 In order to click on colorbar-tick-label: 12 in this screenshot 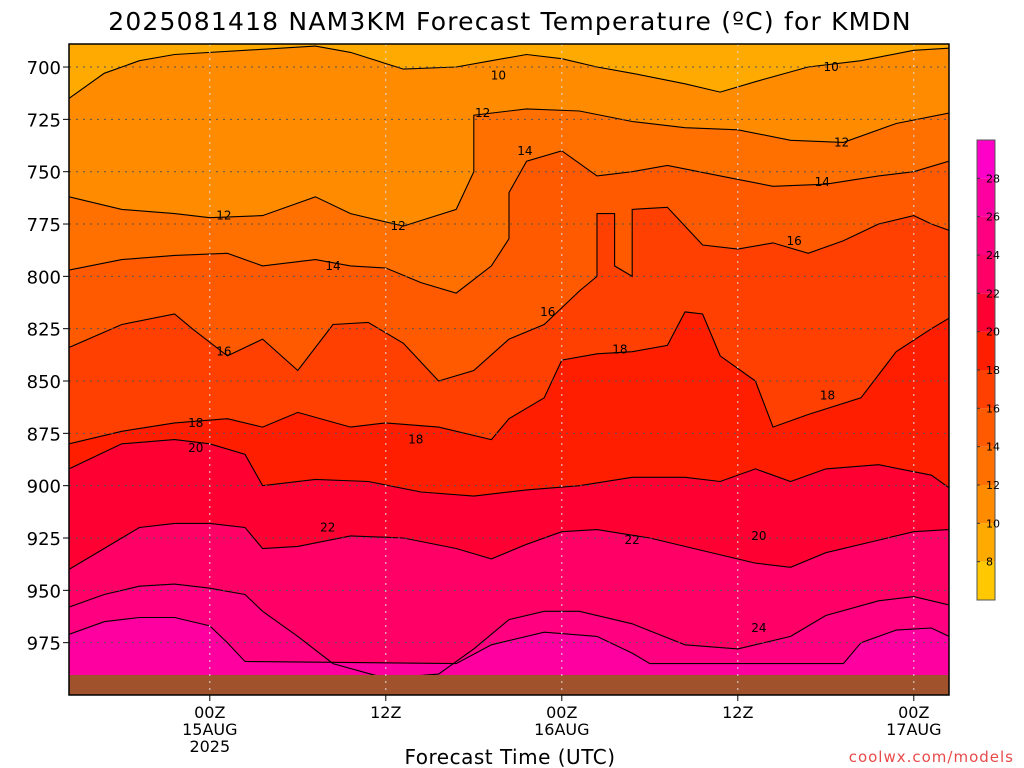, I will do `click(993, 485)`.